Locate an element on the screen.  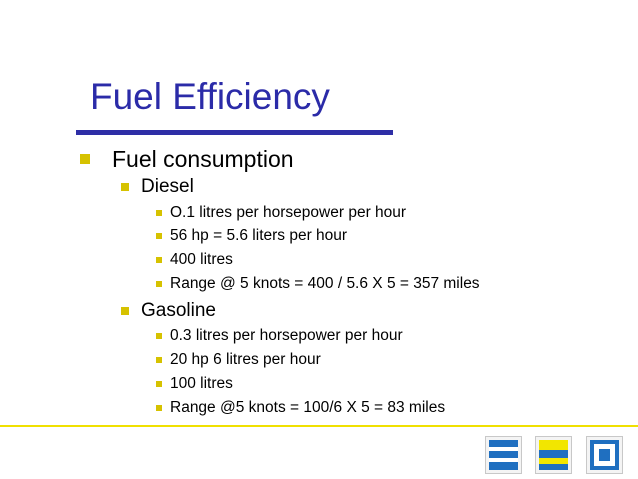
list-item: 100 litres is located at coordinates (201, 383).